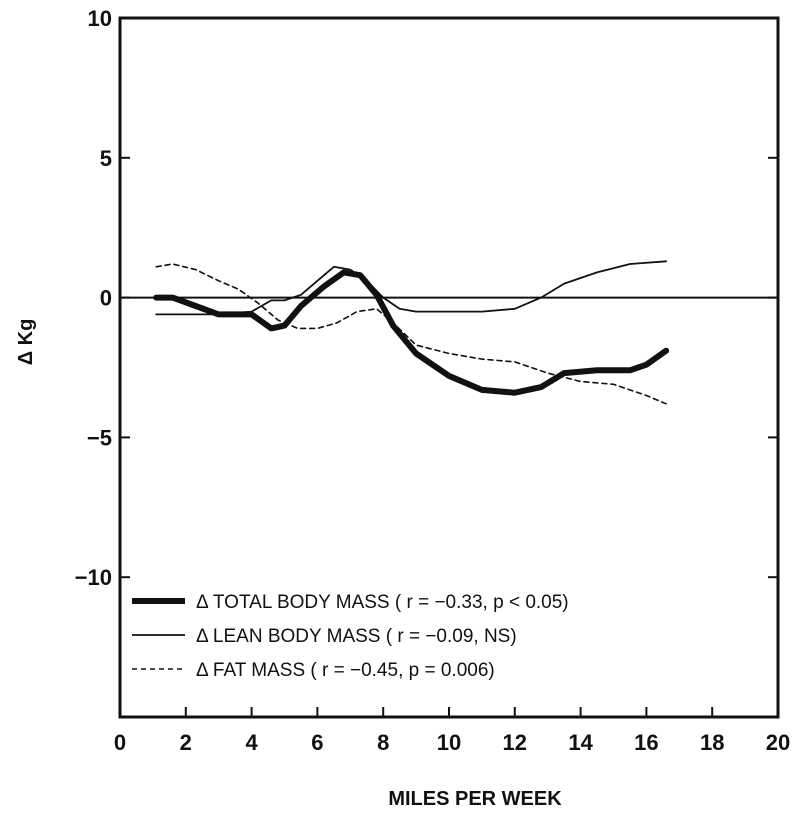 Image resolution: width=800 pixels, height=813 pixels. What do you see at coordinates (251, 742) in the screenshot?
I see `x-tick-label: 4` at bounding box center [251, 742].